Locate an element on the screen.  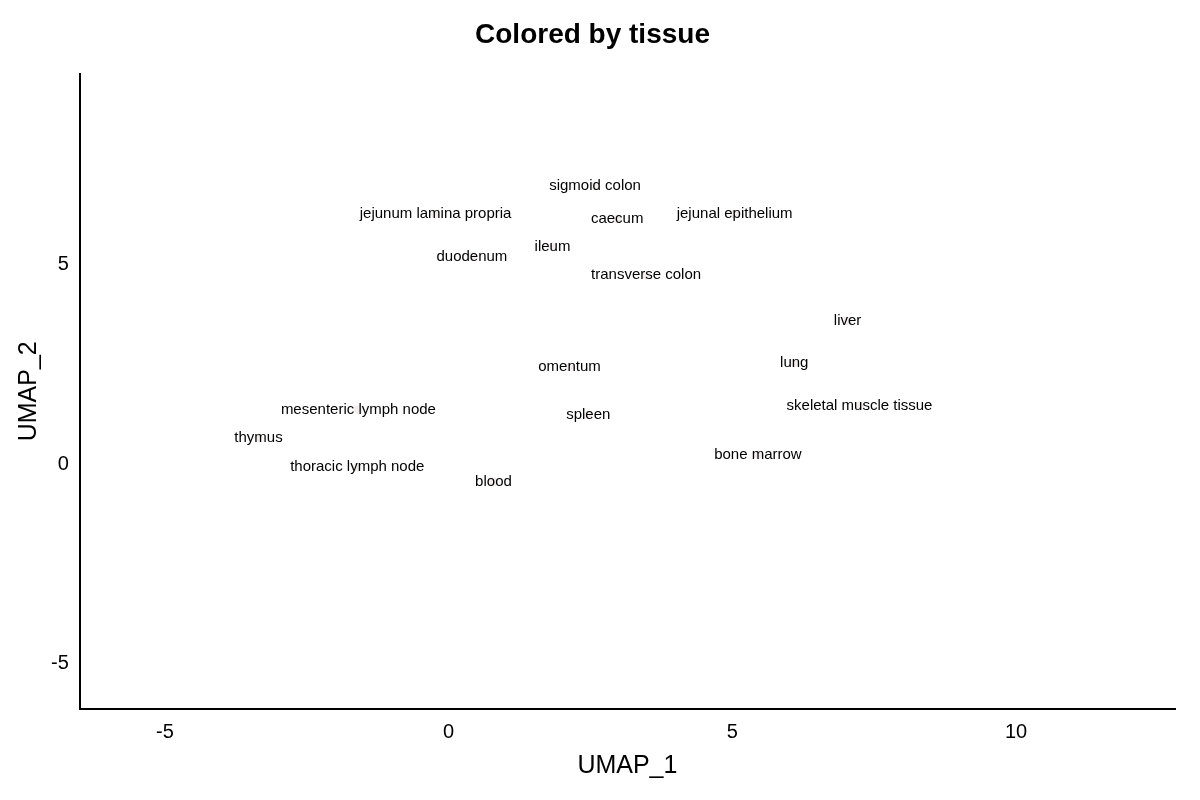
x-tick-label: 0 is located at coordinates (449, 730).